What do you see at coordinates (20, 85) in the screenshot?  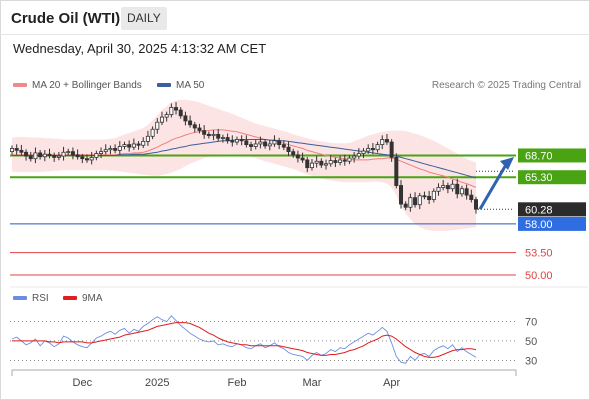 I see `ma20-swatch` at bounding box center [20, 85].